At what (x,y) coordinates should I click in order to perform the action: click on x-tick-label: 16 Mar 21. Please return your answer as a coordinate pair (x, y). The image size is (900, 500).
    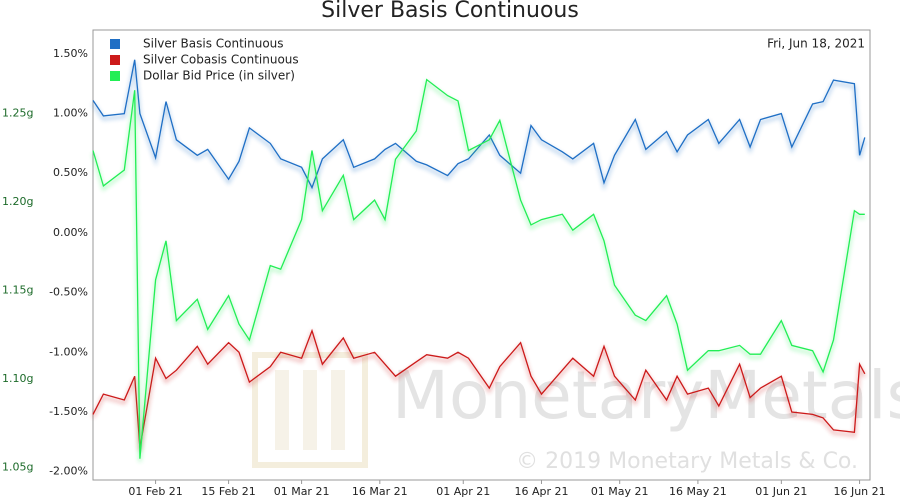
    Looking at the image, I should click on (380, 491).